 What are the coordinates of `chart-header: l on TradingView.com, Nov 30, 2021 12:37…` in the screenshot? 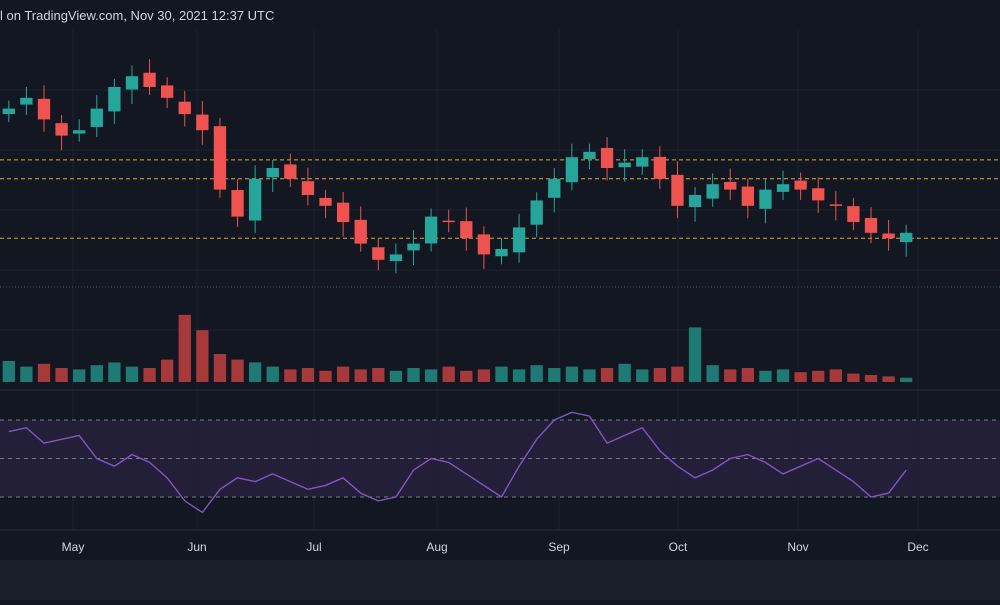 It's located at (137, 15).